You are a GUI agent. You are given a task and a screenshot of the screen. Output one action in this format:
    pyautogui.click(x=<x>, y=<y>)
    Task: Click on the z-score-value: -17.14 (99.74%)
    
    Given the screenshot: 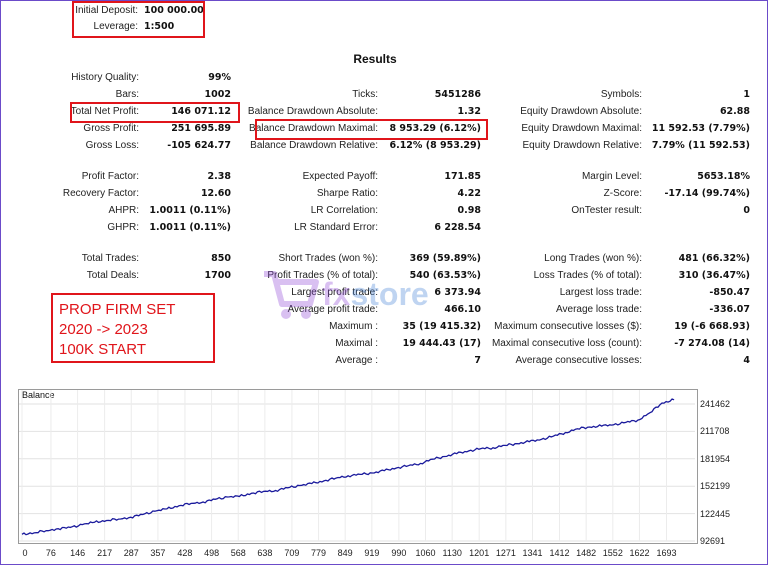 What is the action you would take?
    pyautogui.click(x=707, y=193)
    